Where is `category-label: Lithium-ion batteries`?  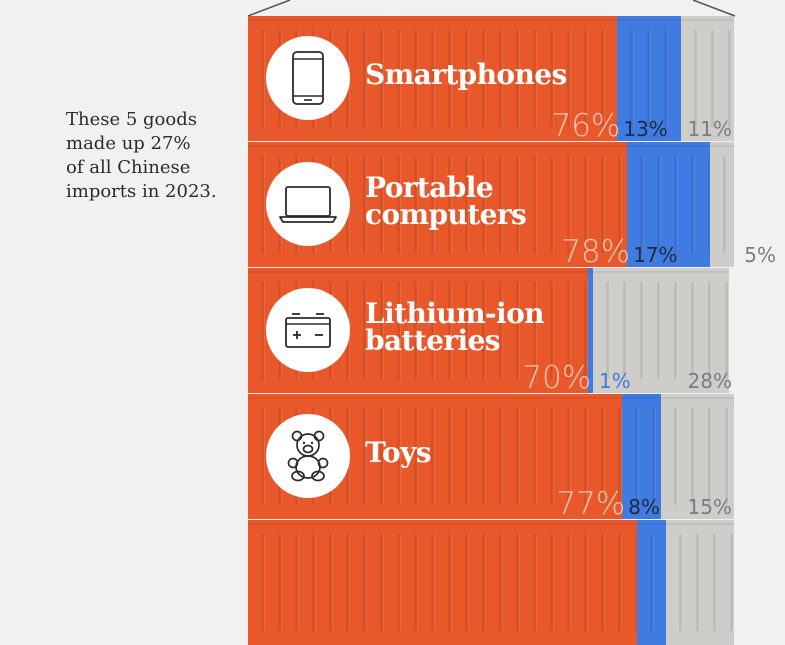 category-label: Lithium-ion batteries is located at coordinates (455, 326).